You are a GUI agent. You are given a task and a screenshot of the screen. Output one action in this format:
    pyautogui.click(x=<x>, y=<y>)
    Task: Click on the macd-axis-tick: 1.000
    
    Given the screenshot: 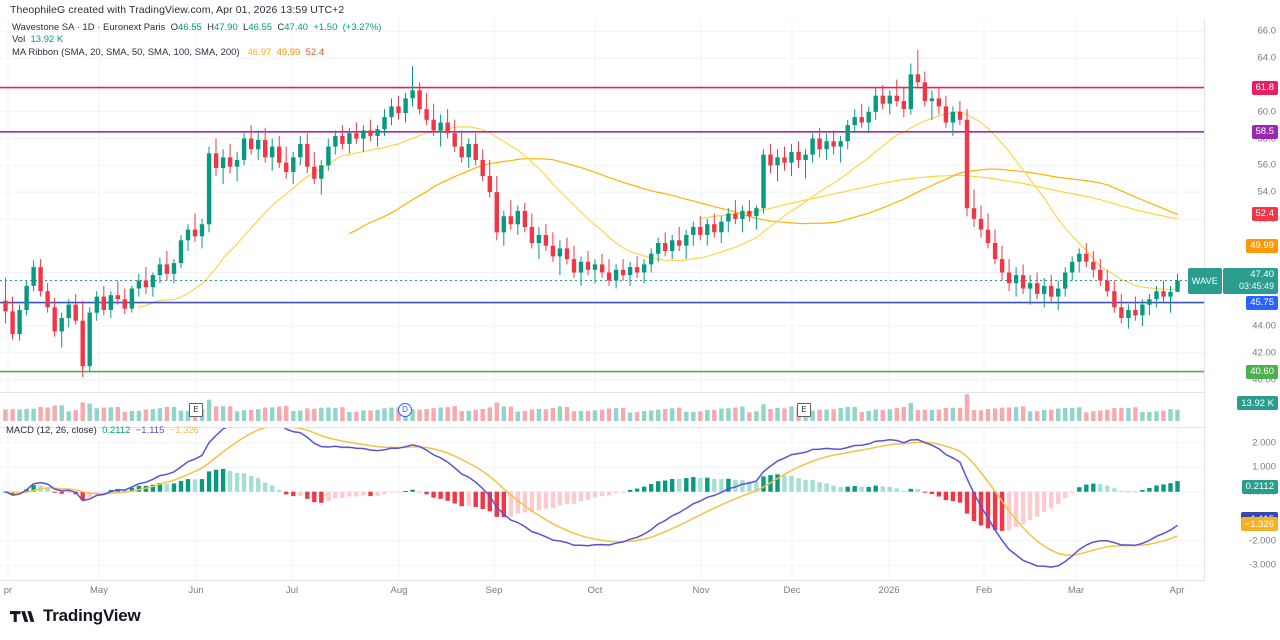 What is the action you would take?
    pyautogui.click(x=1264, y=467)
    